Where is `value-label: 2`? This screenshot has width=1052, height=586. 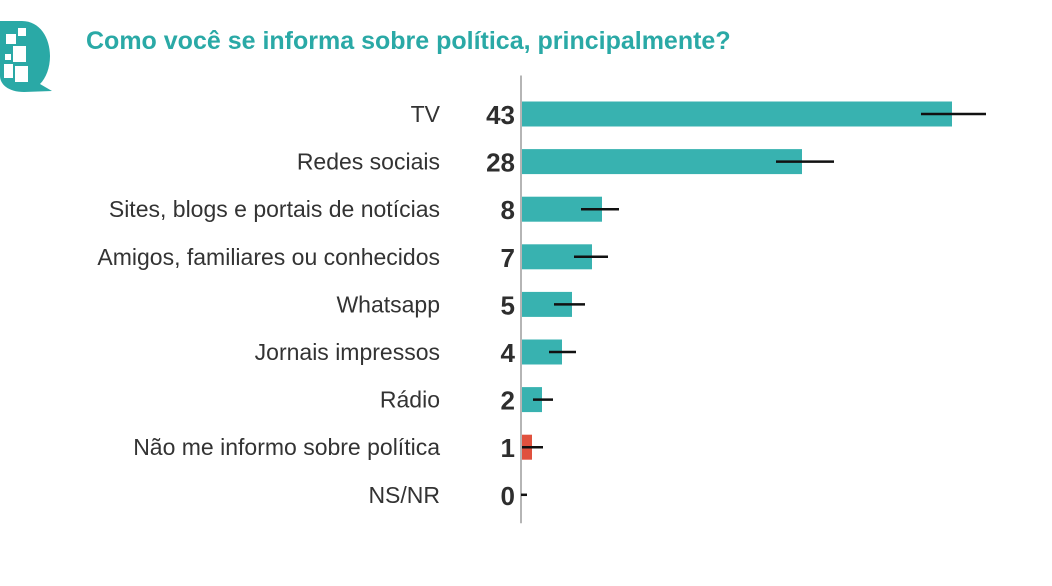
value-label: 2 is located at coordinates (508, 401).